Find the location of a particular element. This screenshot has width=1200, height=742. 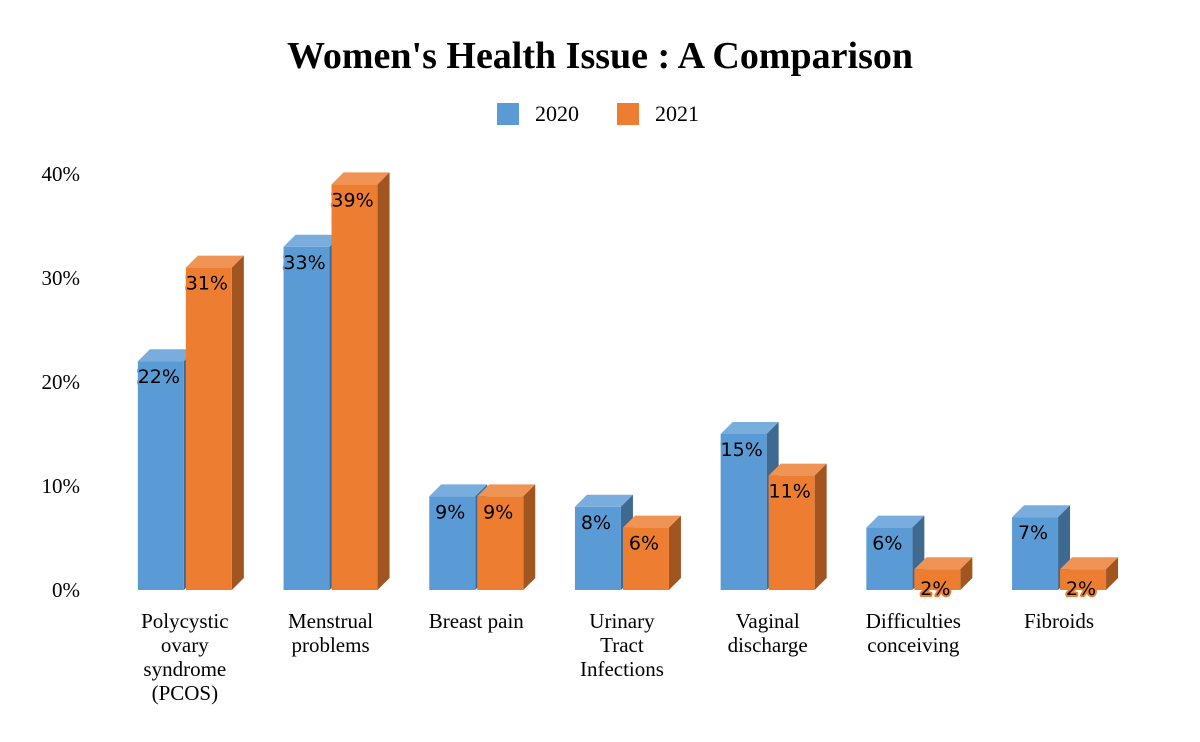

category-label-line: conceiving is located at coordinates (913, 645).